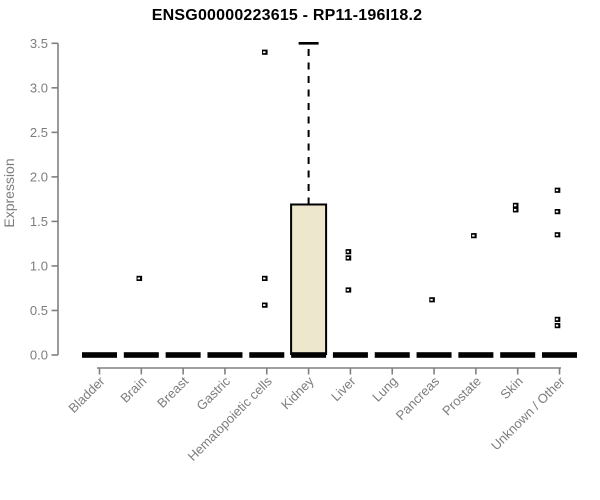 The height and width of the screenshot is (500, 600). Describe the element at coordinates (39, 87) in the screenshot. I see `y-tick-label: 3.0` at that location.